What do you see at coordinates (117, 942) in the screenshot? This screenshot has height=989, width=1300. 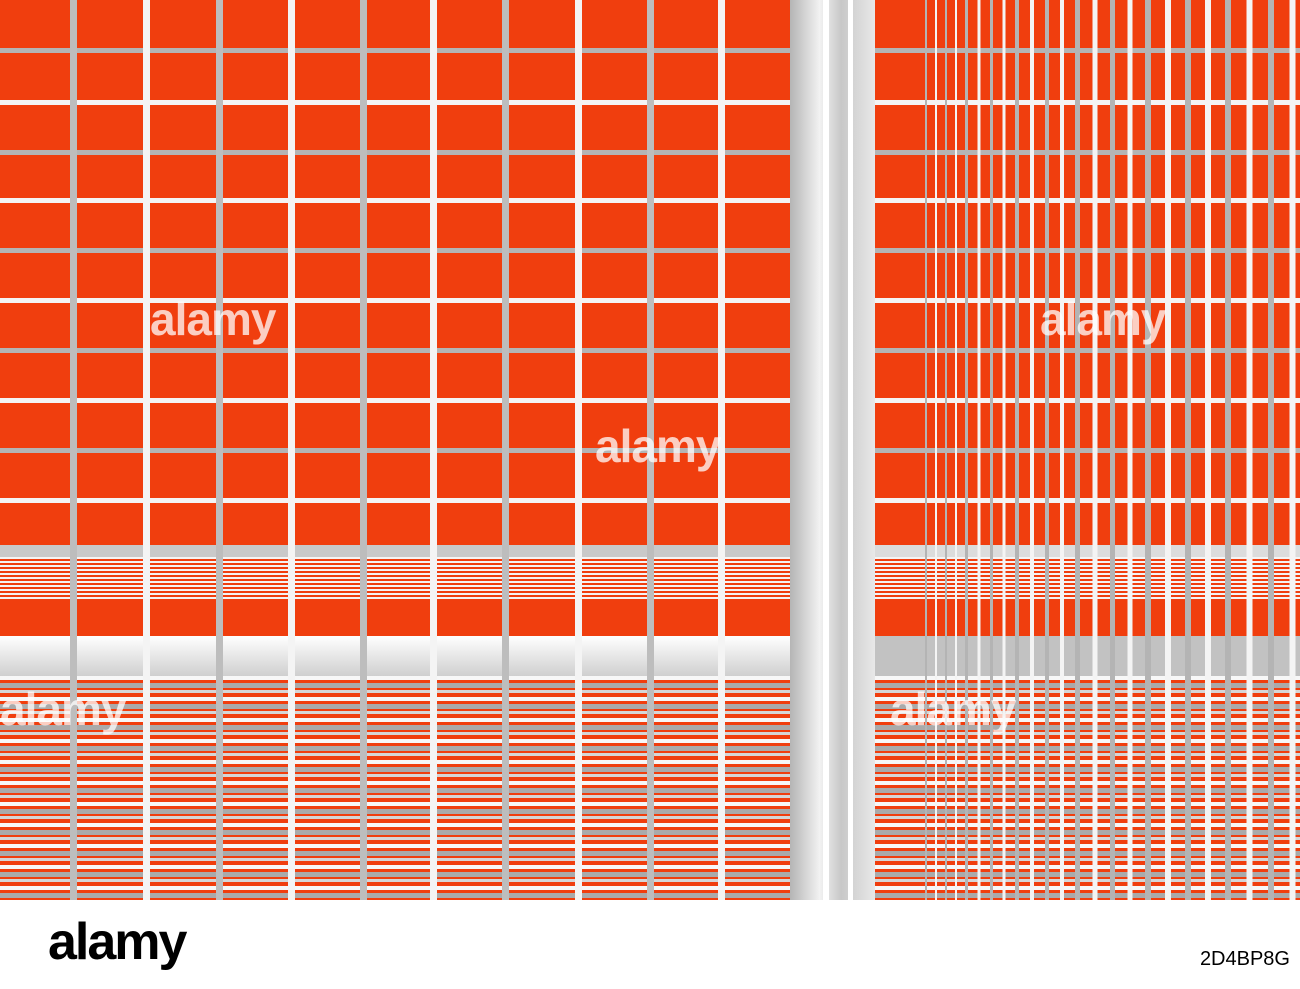 I see `logo: alamy` at bounding box center [117, 942].